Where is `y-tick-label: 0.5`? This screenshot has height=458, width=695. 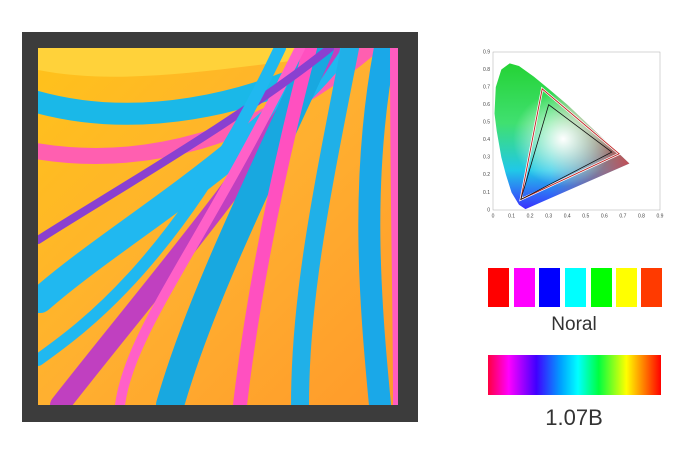 y-tick-label: 0.5 is located at coordinates (486, 123).